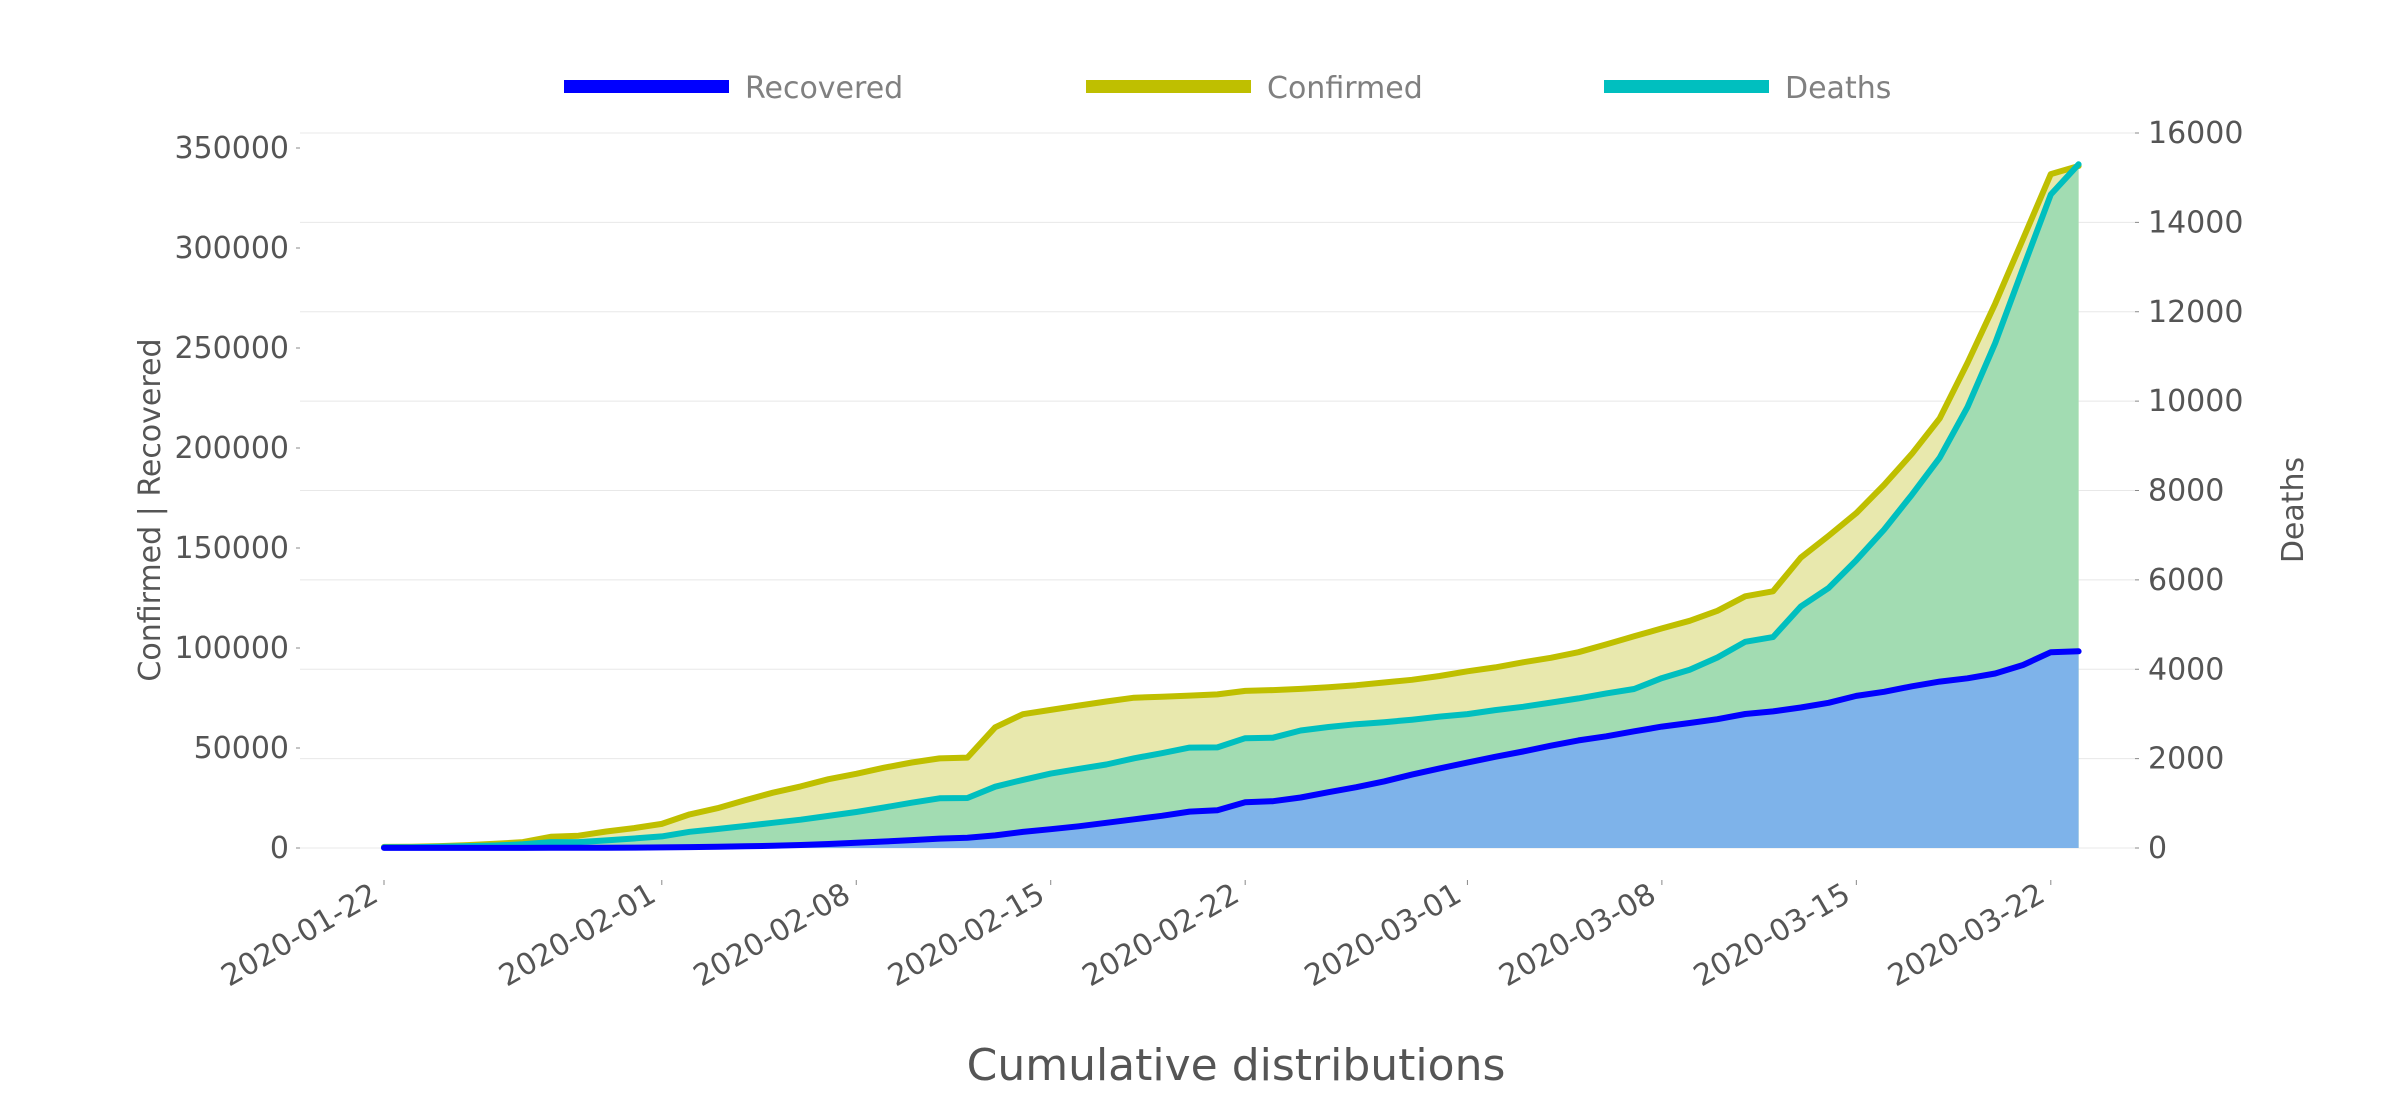 This screenshot has height=1100, width=2400. I want to click on y-right-tick-label: 8000, so click(2186, 491).